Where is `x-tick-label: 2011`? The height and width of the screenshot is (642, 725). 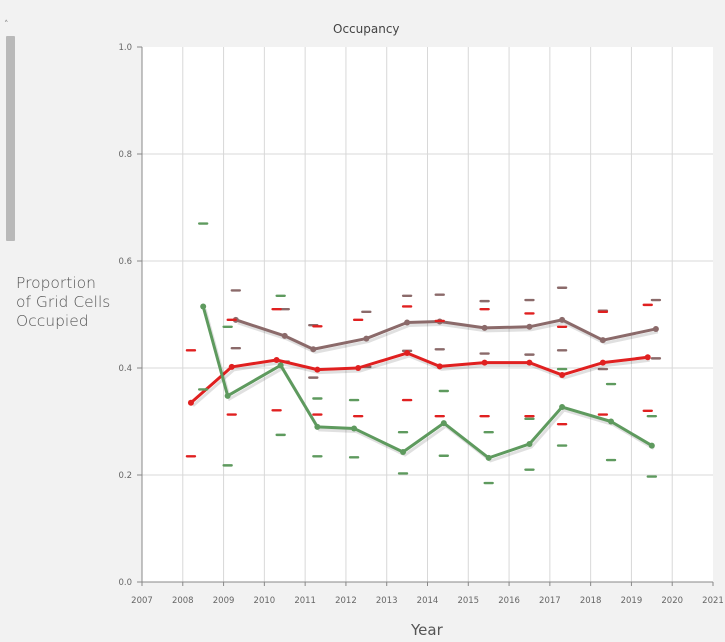
x-tick-label: 2011 is located at coordinates (305, 601).